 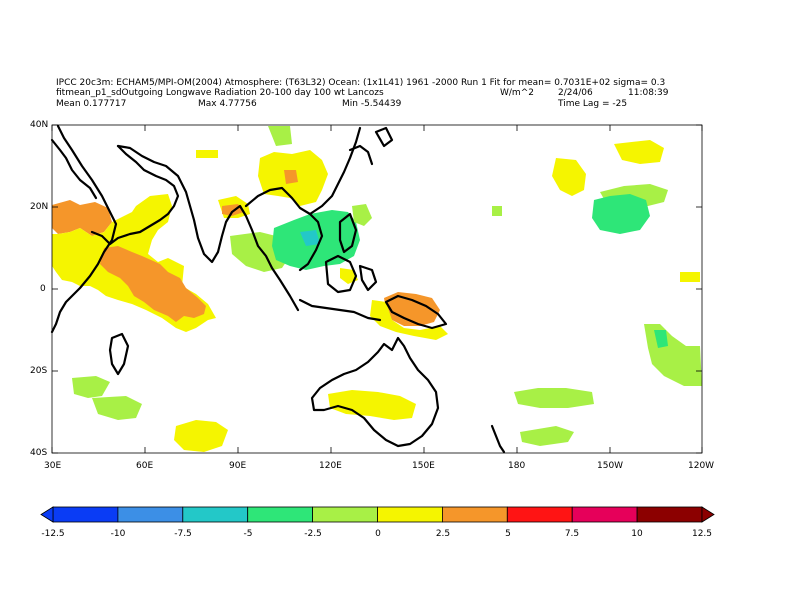 I want to click on coast-new-guinea, so click(x=416, y=312).